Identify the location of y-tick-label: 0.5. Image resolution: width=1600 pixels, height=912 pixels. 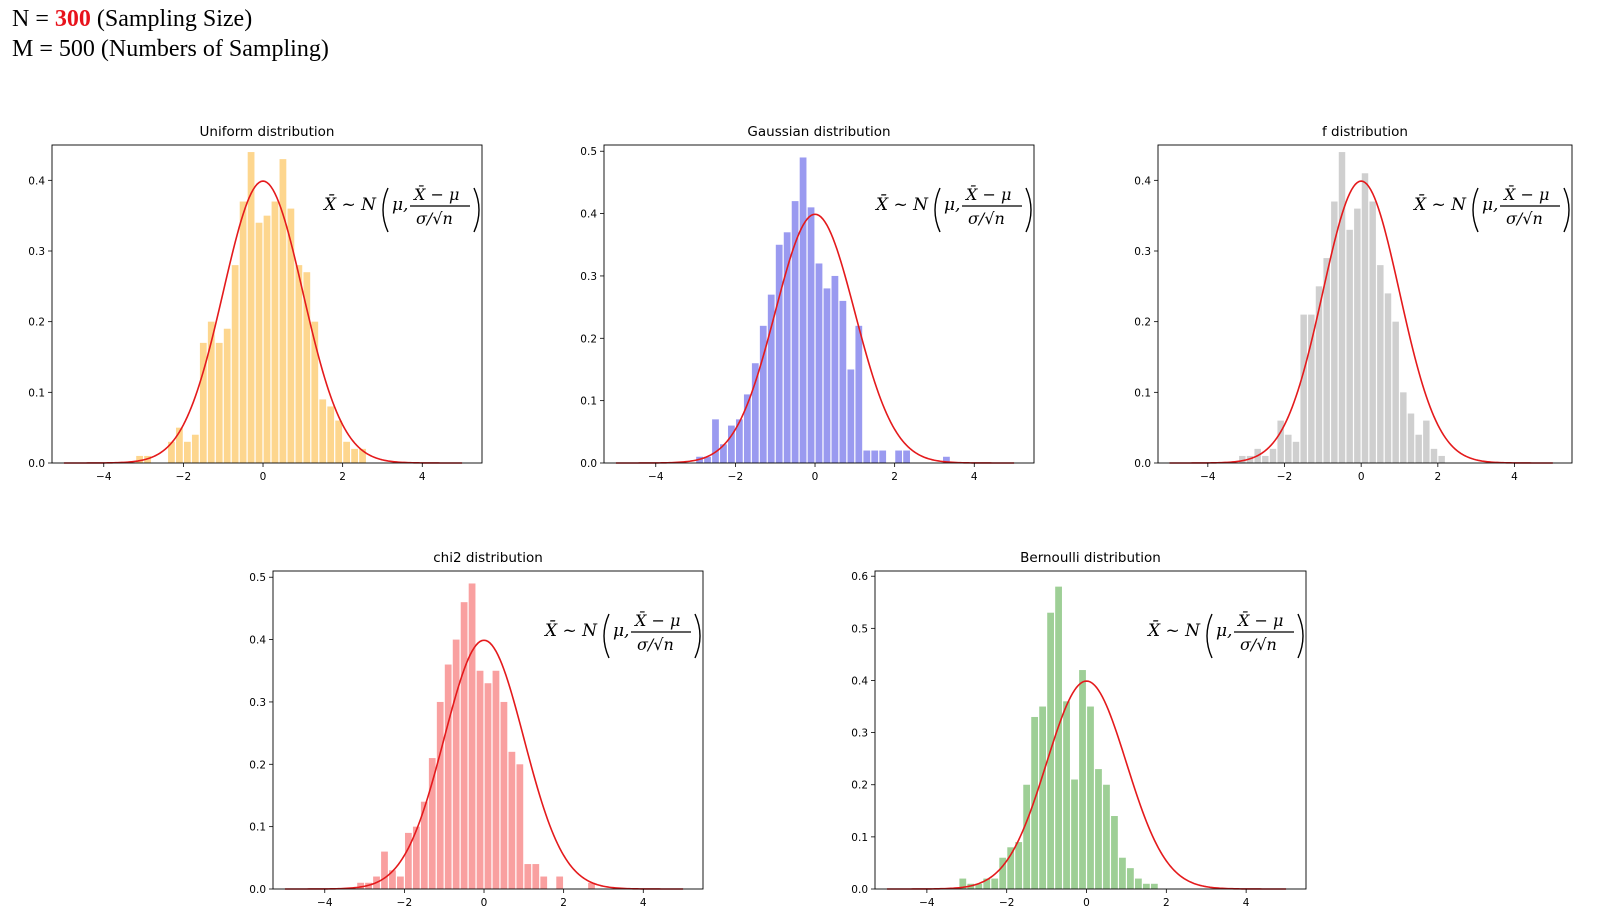
(588, 152).